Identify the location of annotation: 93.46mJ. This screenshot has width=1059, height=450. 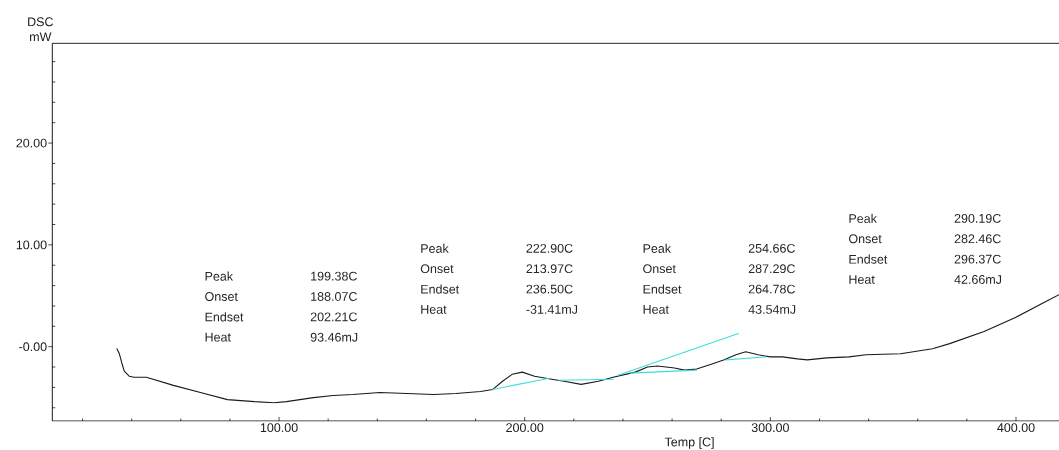
(334, 337).